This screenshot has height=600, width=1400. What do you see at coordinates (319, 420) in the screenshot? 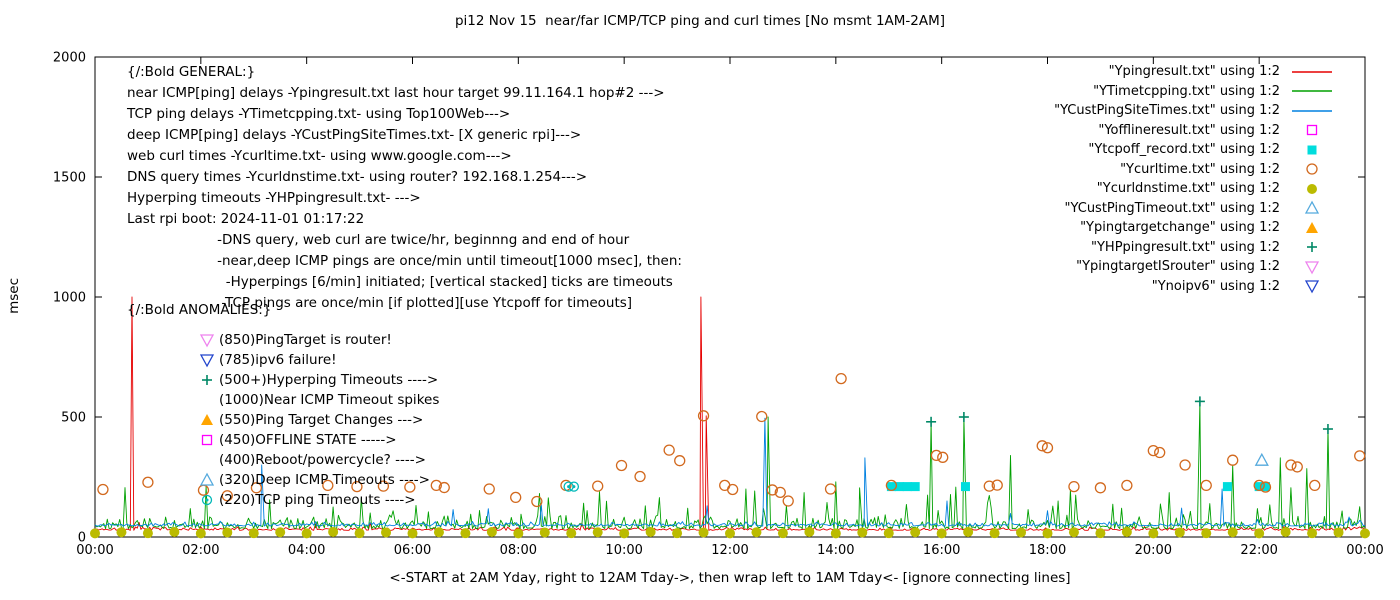
I see `anomaly-item: (550)Ping Target Changes --->` at bounding box center [319, 420].